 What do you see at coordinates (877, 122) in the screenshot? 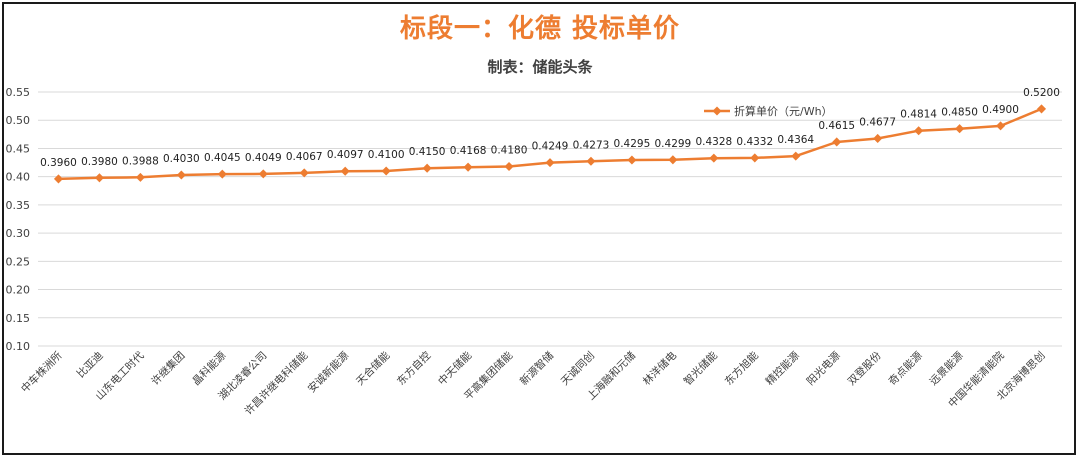
I see `data-label: 0.4677` at bounding box center [877, 122].